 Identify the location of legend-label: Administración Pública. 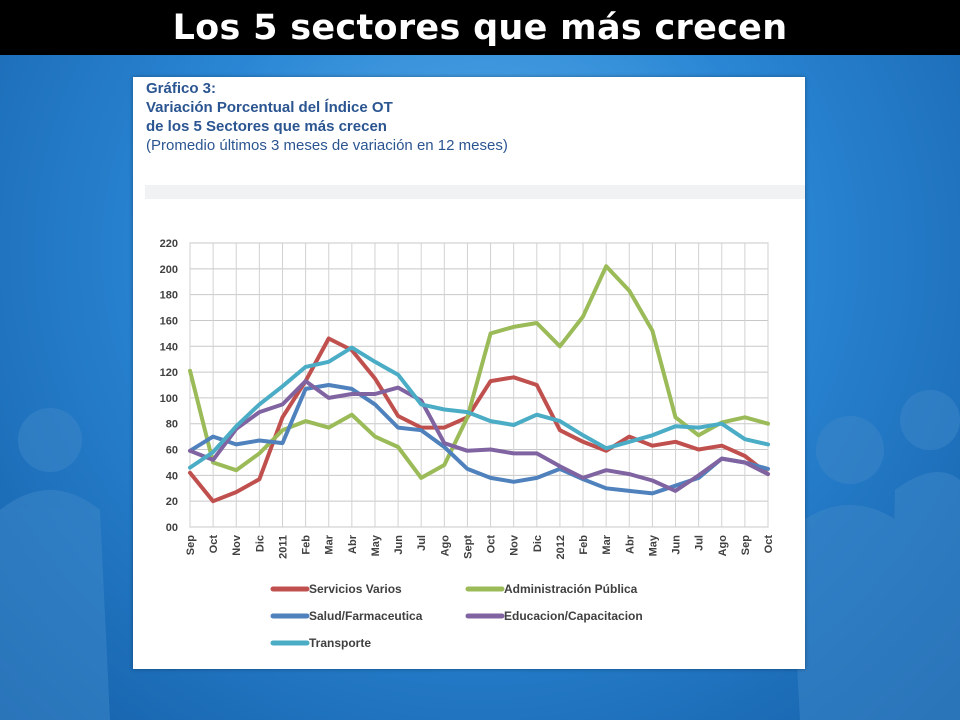
(571, 589).